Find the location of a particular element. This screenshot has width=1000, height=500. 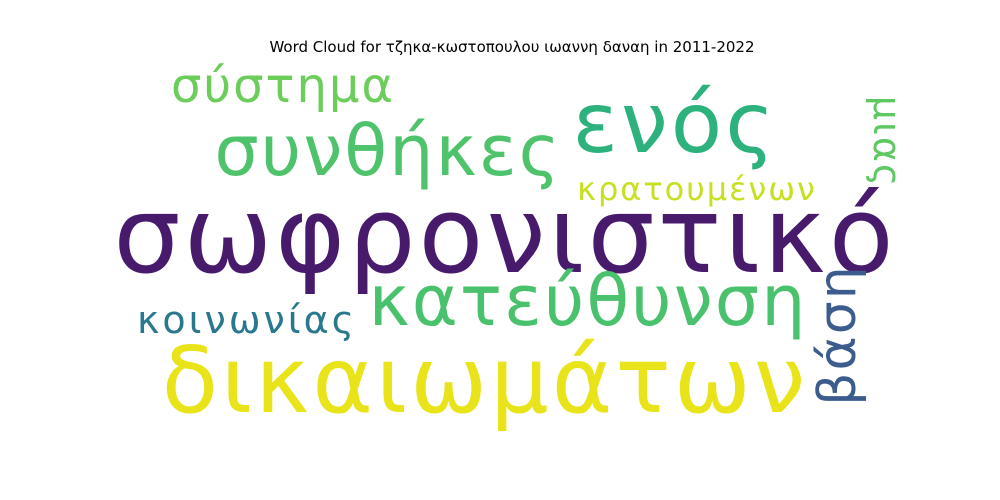

word-7: βάση is located at coordinates (838, 334).